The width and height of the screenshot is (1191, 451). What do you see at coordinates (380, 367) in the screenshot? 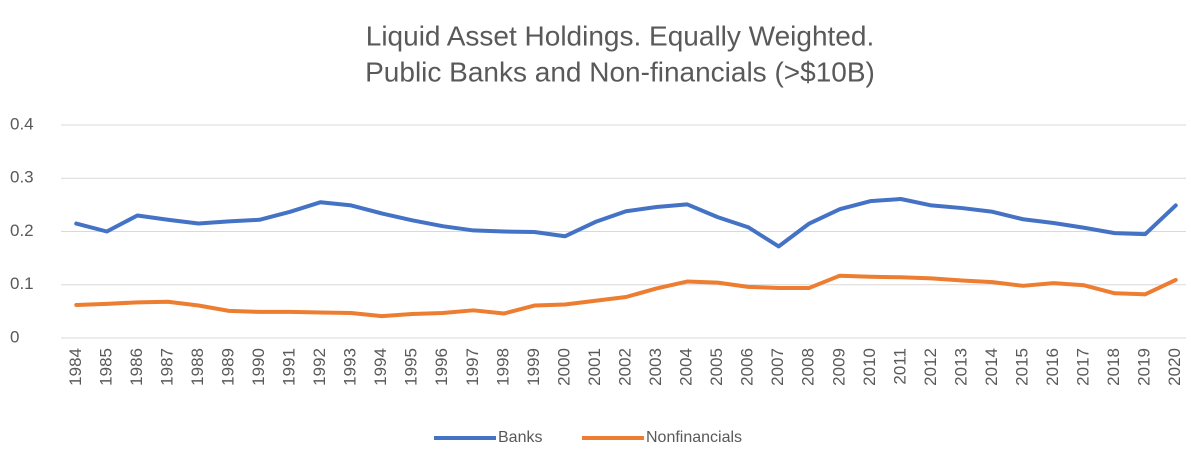
I see `x-tick-label: 1994` at bounding box center [380, 367].